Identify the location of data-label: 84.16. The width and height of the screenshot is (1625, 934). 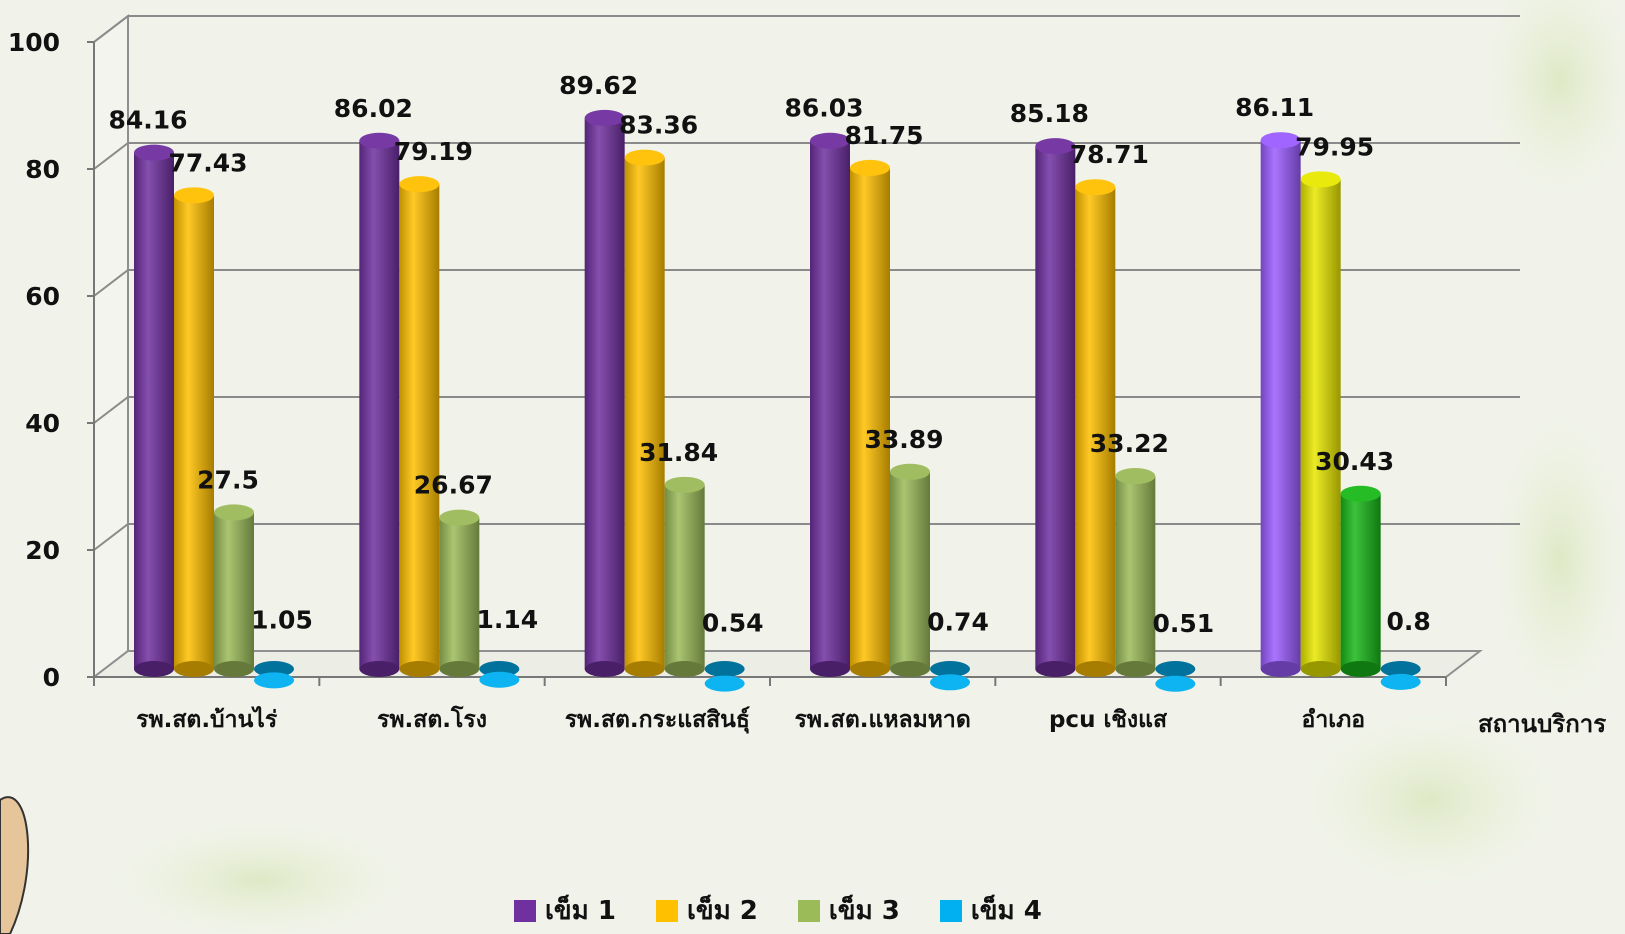
(147, 120).